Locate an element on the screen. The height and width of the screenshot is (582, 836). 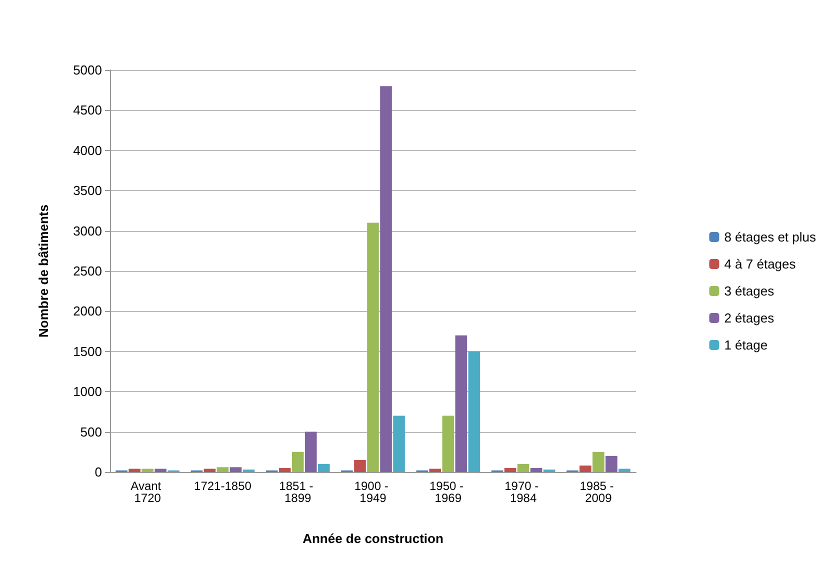
legend-label: 1 étage is located at coordinates (746, 345).